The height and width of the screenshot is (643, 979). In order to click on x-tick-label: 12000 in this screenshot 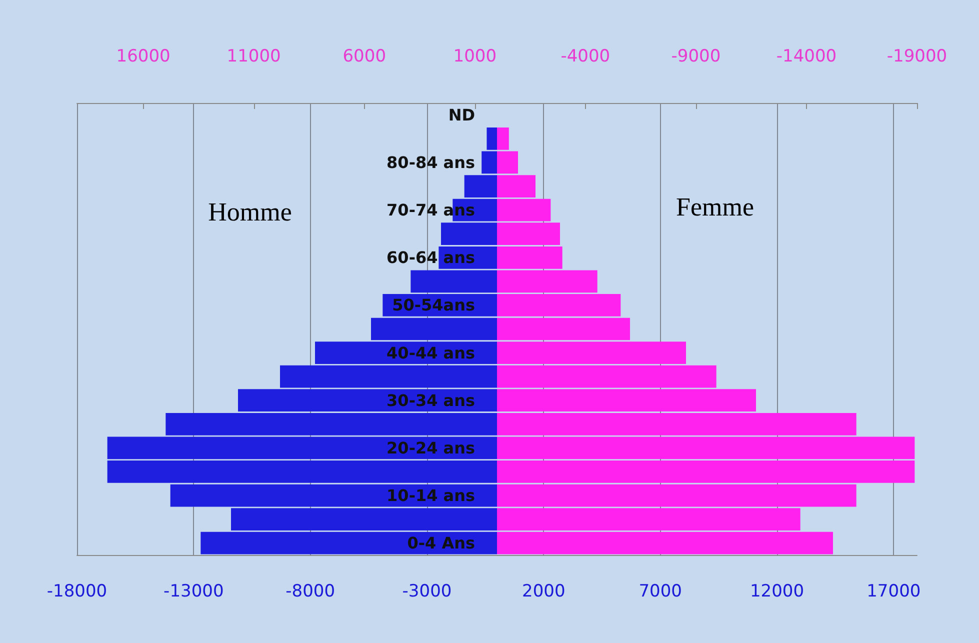, I will do `click(777, 592)`.